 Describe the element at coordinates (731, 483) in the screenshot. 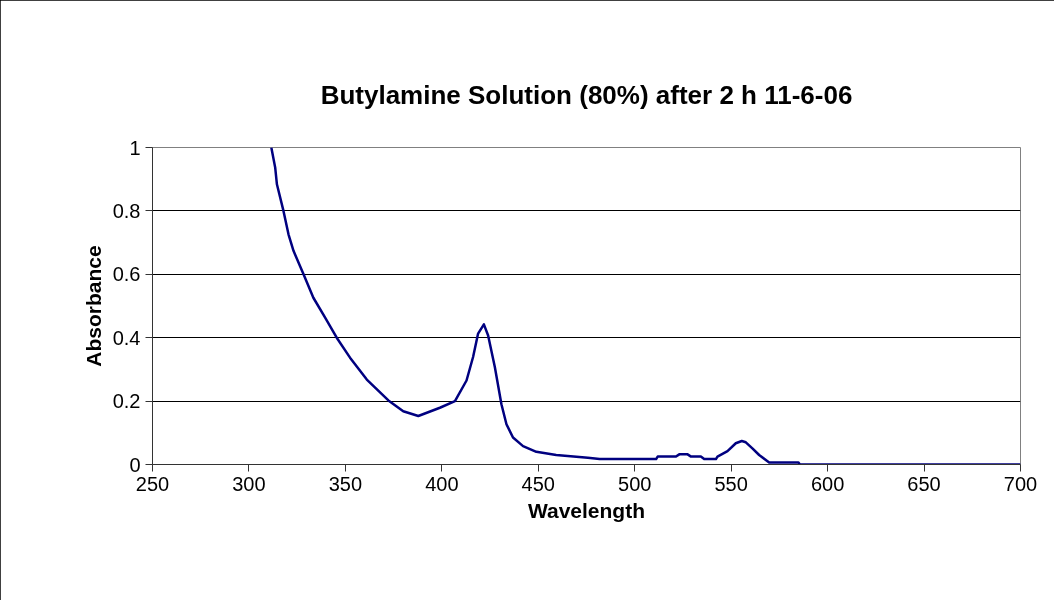

I see `x-tick-label: 550` at that location.